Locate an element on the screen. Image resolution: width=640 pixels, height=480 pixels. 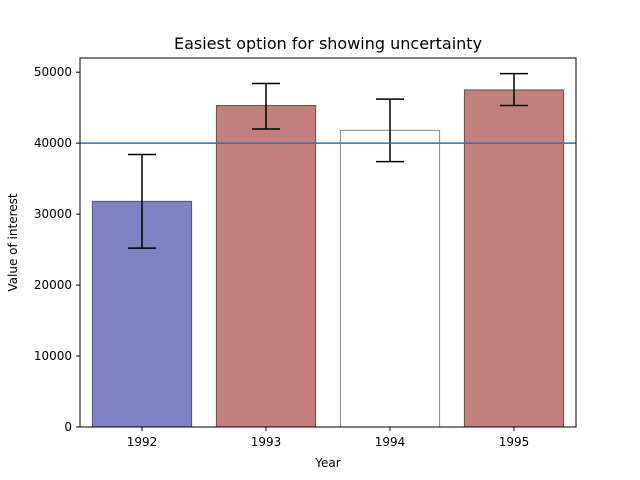
x-tick-label-1993: 1993 is located at coordinates (266, 442).